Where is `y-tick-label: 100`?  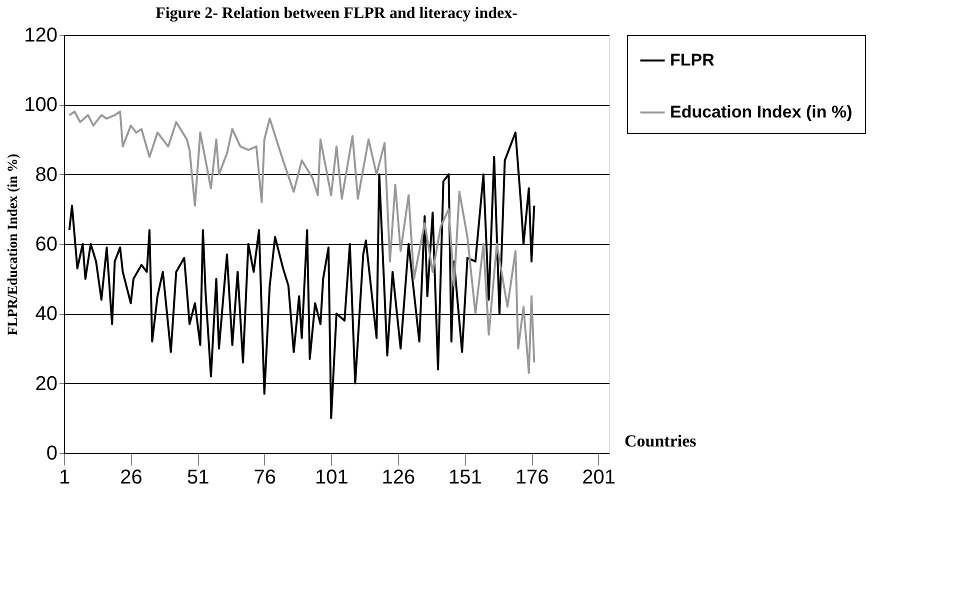 y-tick-label: 100 is located at coordinates (41, 105).